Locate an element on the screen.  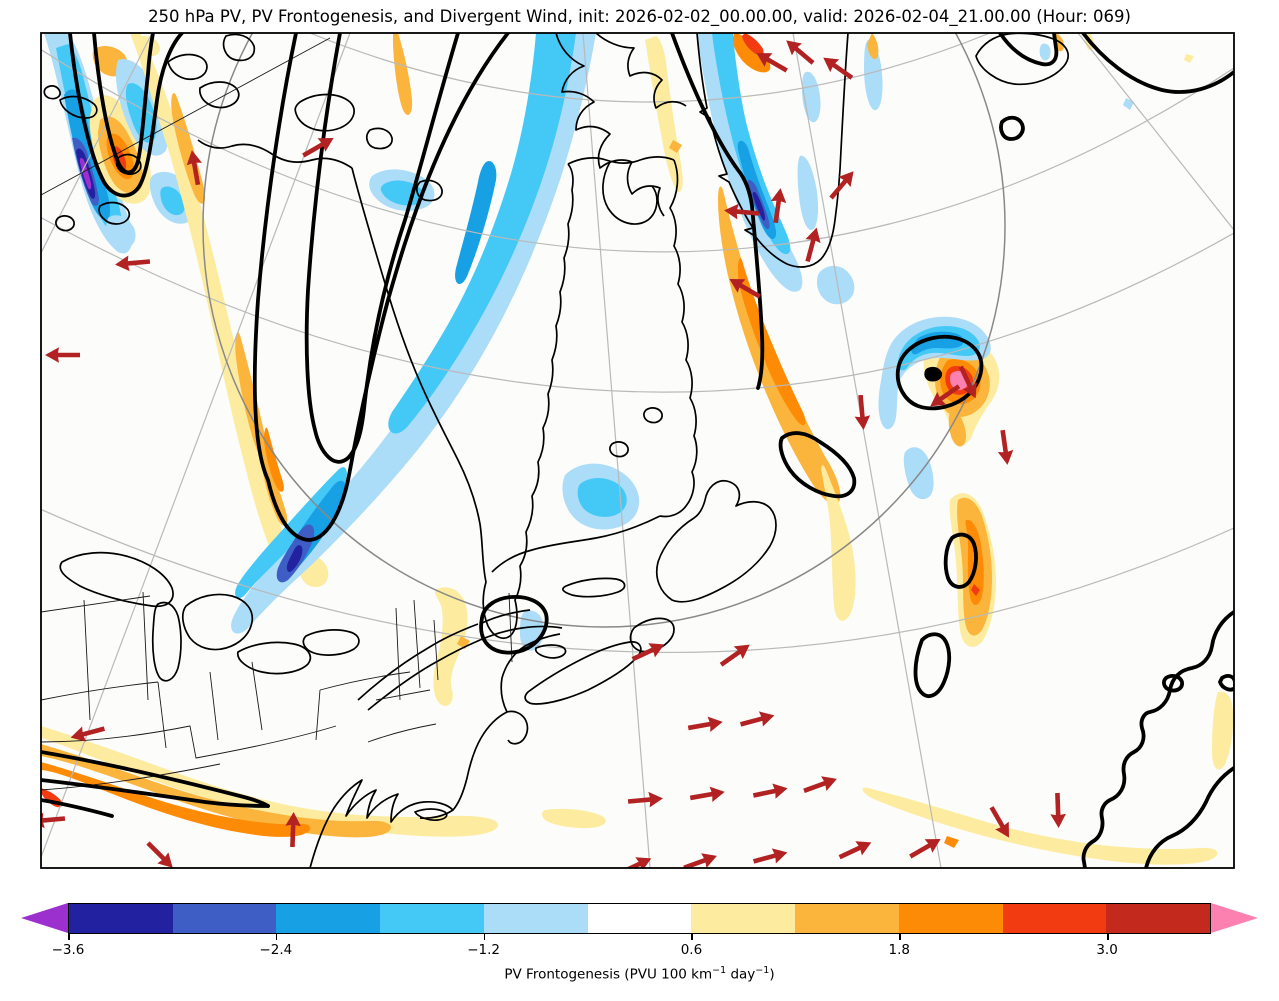
colorbar-tick-label: 3.0 is located at coordinates (1107, 950).